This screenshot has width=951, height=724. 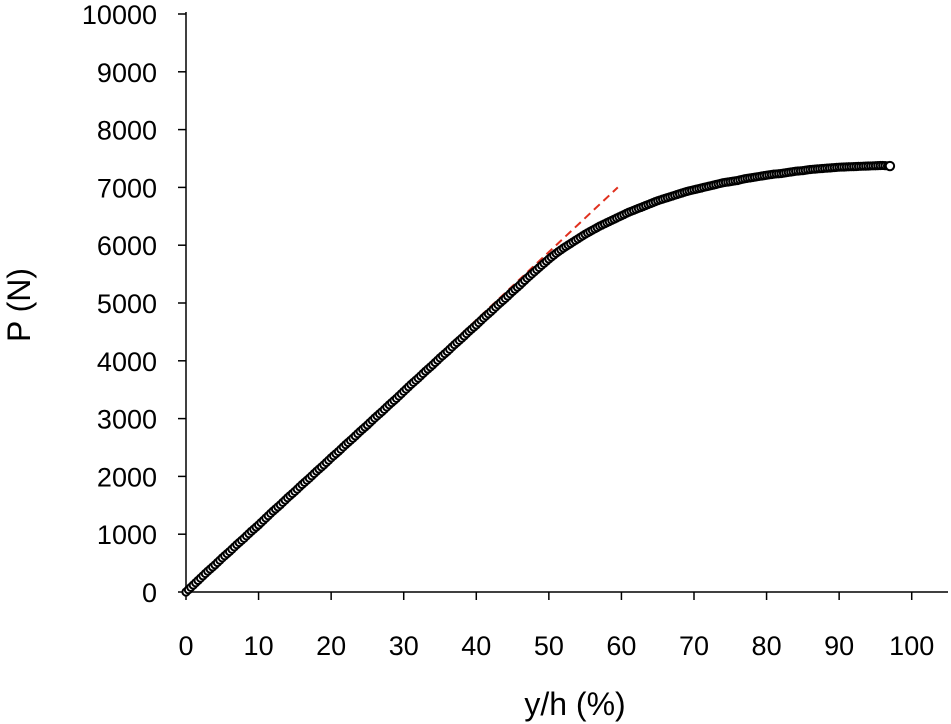 I want to click on y-tick-label: 1000, so click(x=127, y=535).